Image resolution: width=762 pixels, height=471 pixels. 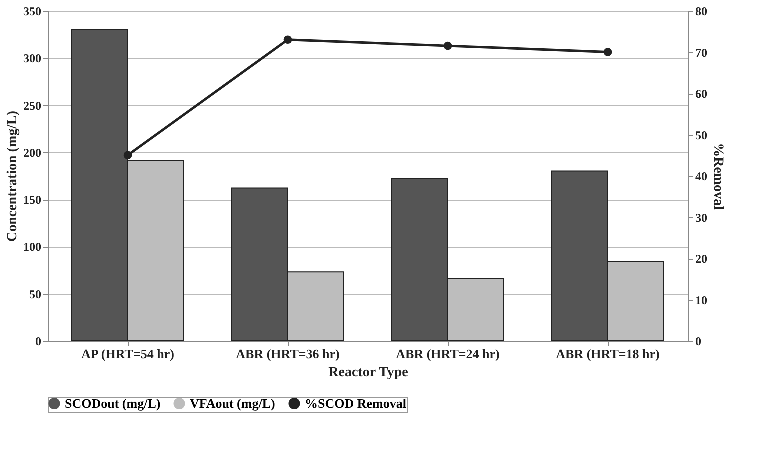 I want to click on legend-label: %SCOD Removal, so click(x=356, y=403).